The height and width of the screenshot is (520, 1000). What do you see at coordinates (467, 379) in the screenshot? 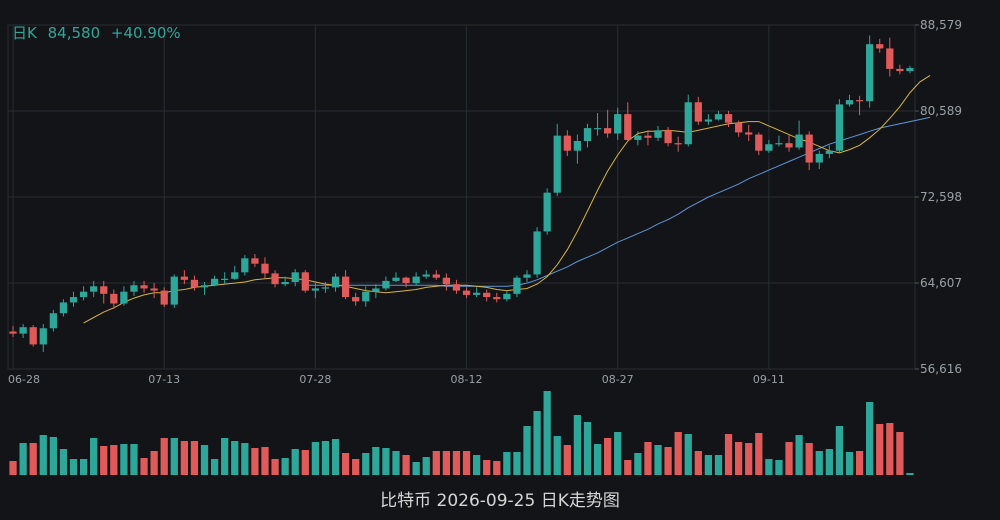
I see `x-tick-label: 08-12` at bounding box center [467, 379].